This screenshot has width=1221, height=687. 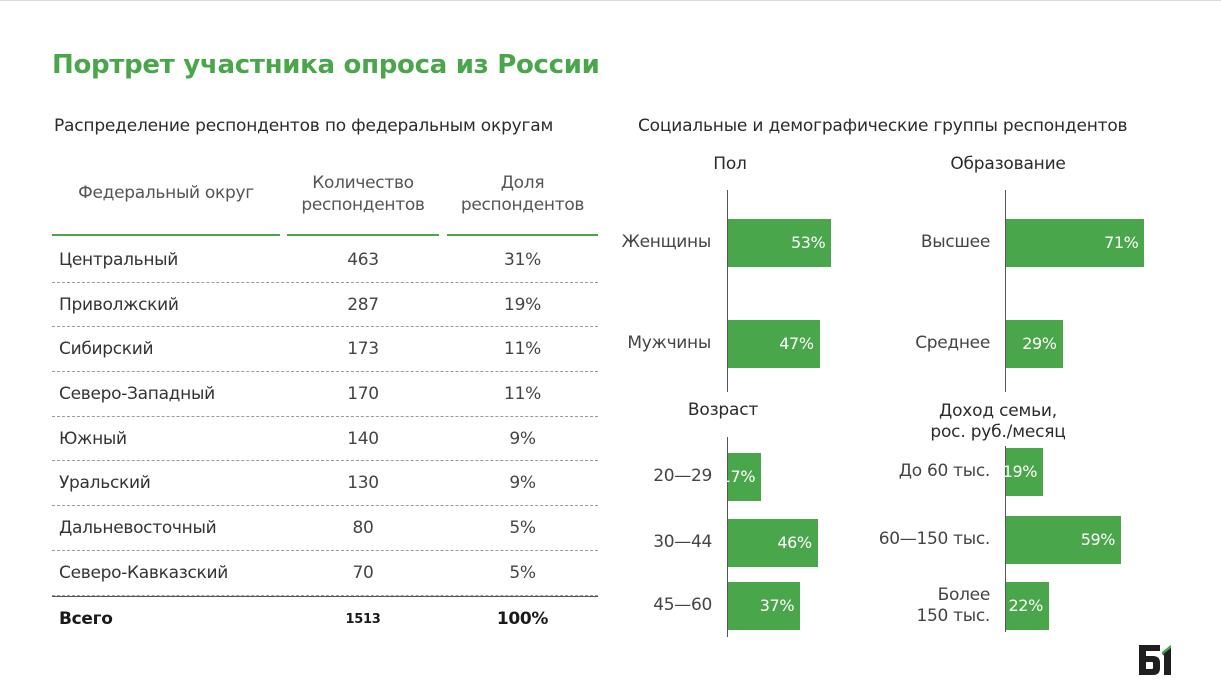 What do you see at coordinates (952, 343) in the screenshot?
I see `category-label: Среднее` at bounding box center [952, 343].